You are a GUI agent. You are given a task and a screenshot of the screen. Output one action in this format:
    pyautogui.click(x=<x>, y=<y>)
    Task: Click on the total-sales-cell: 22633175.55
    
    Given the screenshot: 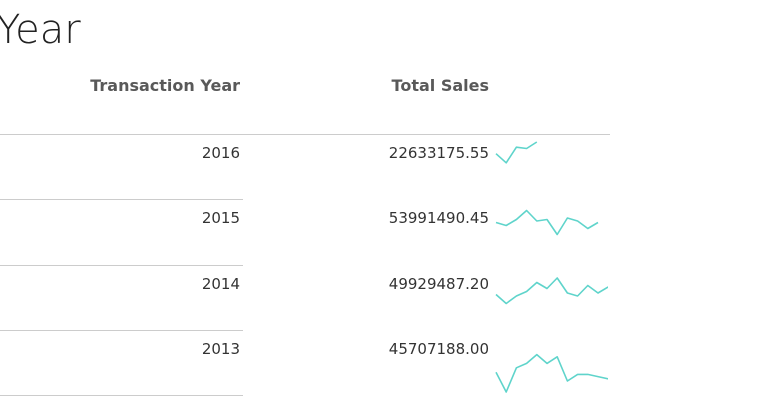 What is the action you would take?
    pyautogui.click(x=438, y=153)
    